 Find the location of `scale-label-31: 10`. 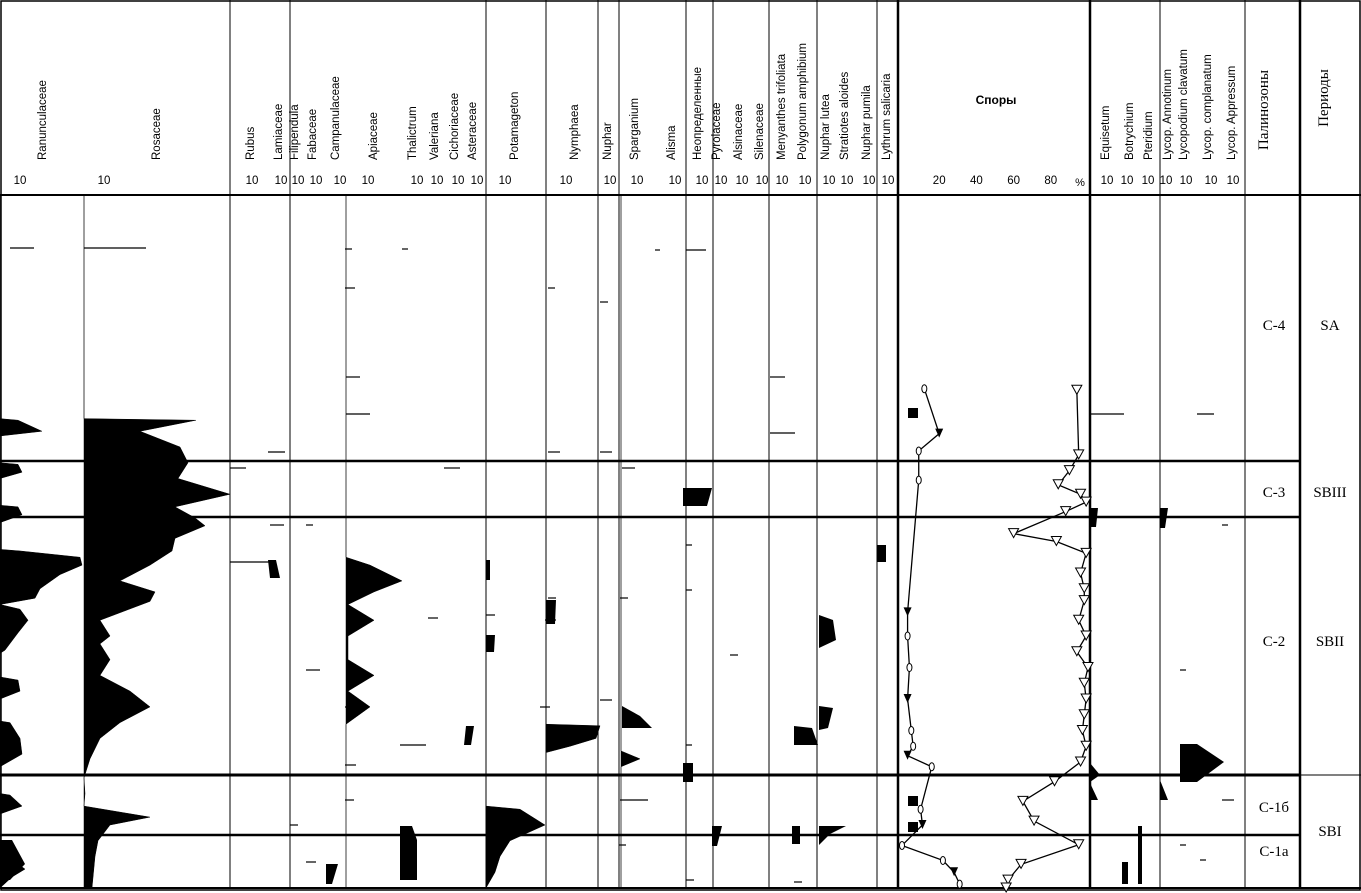

scale-label-31: 10 is located at coordinates (1186, 181).